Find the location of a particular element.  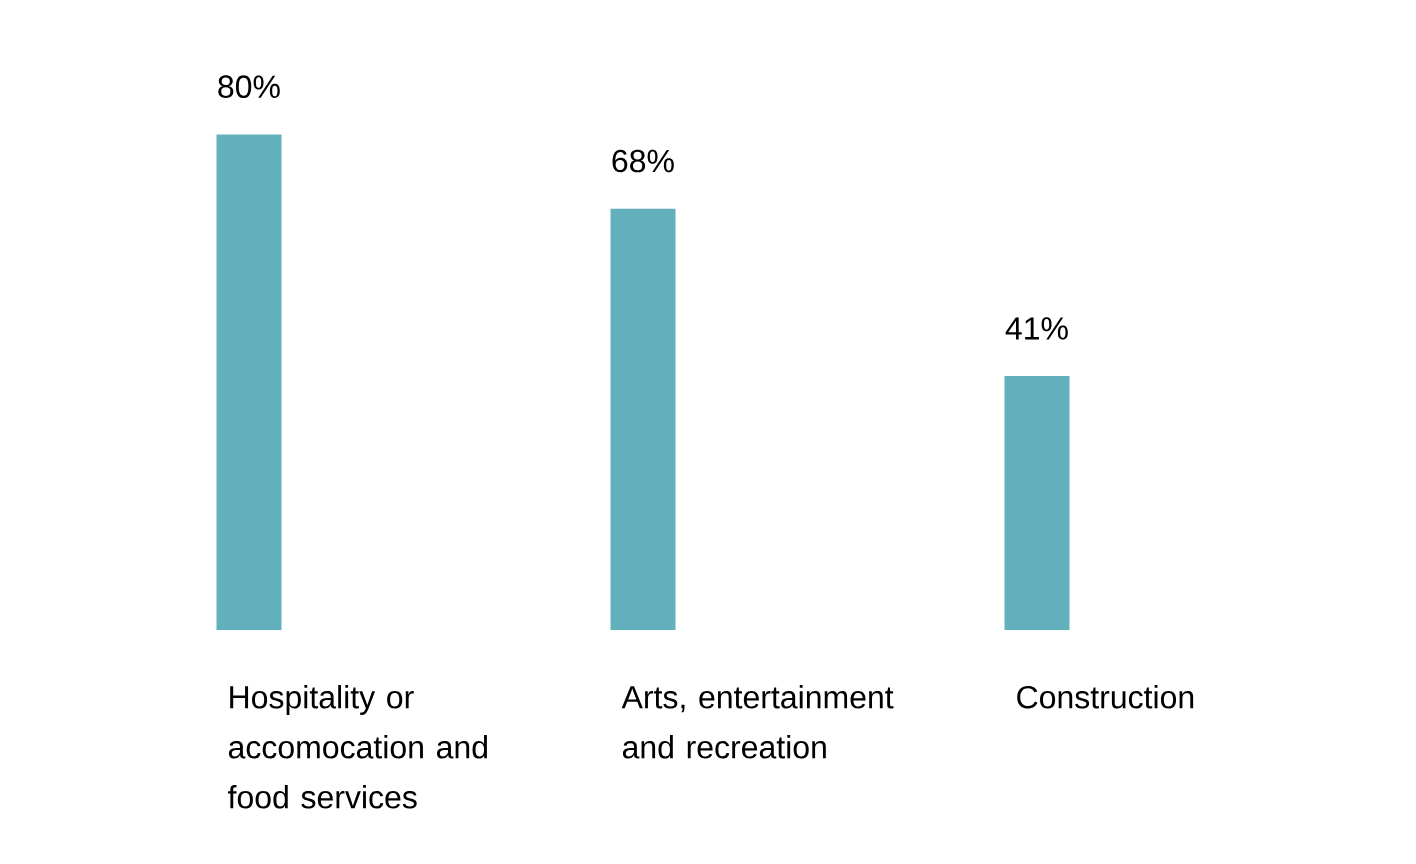

data-label: 41% is located at coordinates (1036, 328).